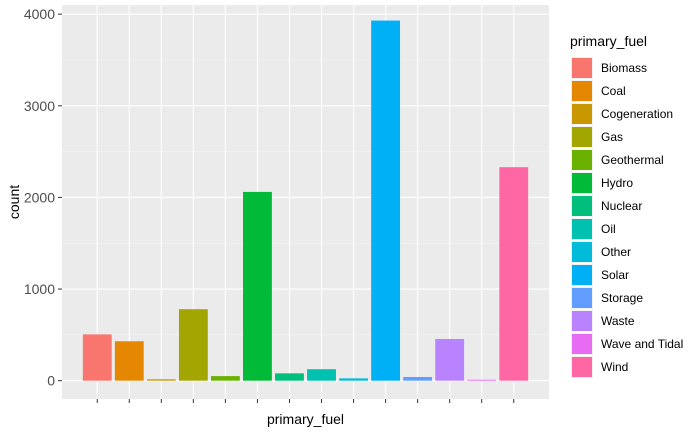 The image size is (700, 432). I want to click on bar-other, so click(353, 379).